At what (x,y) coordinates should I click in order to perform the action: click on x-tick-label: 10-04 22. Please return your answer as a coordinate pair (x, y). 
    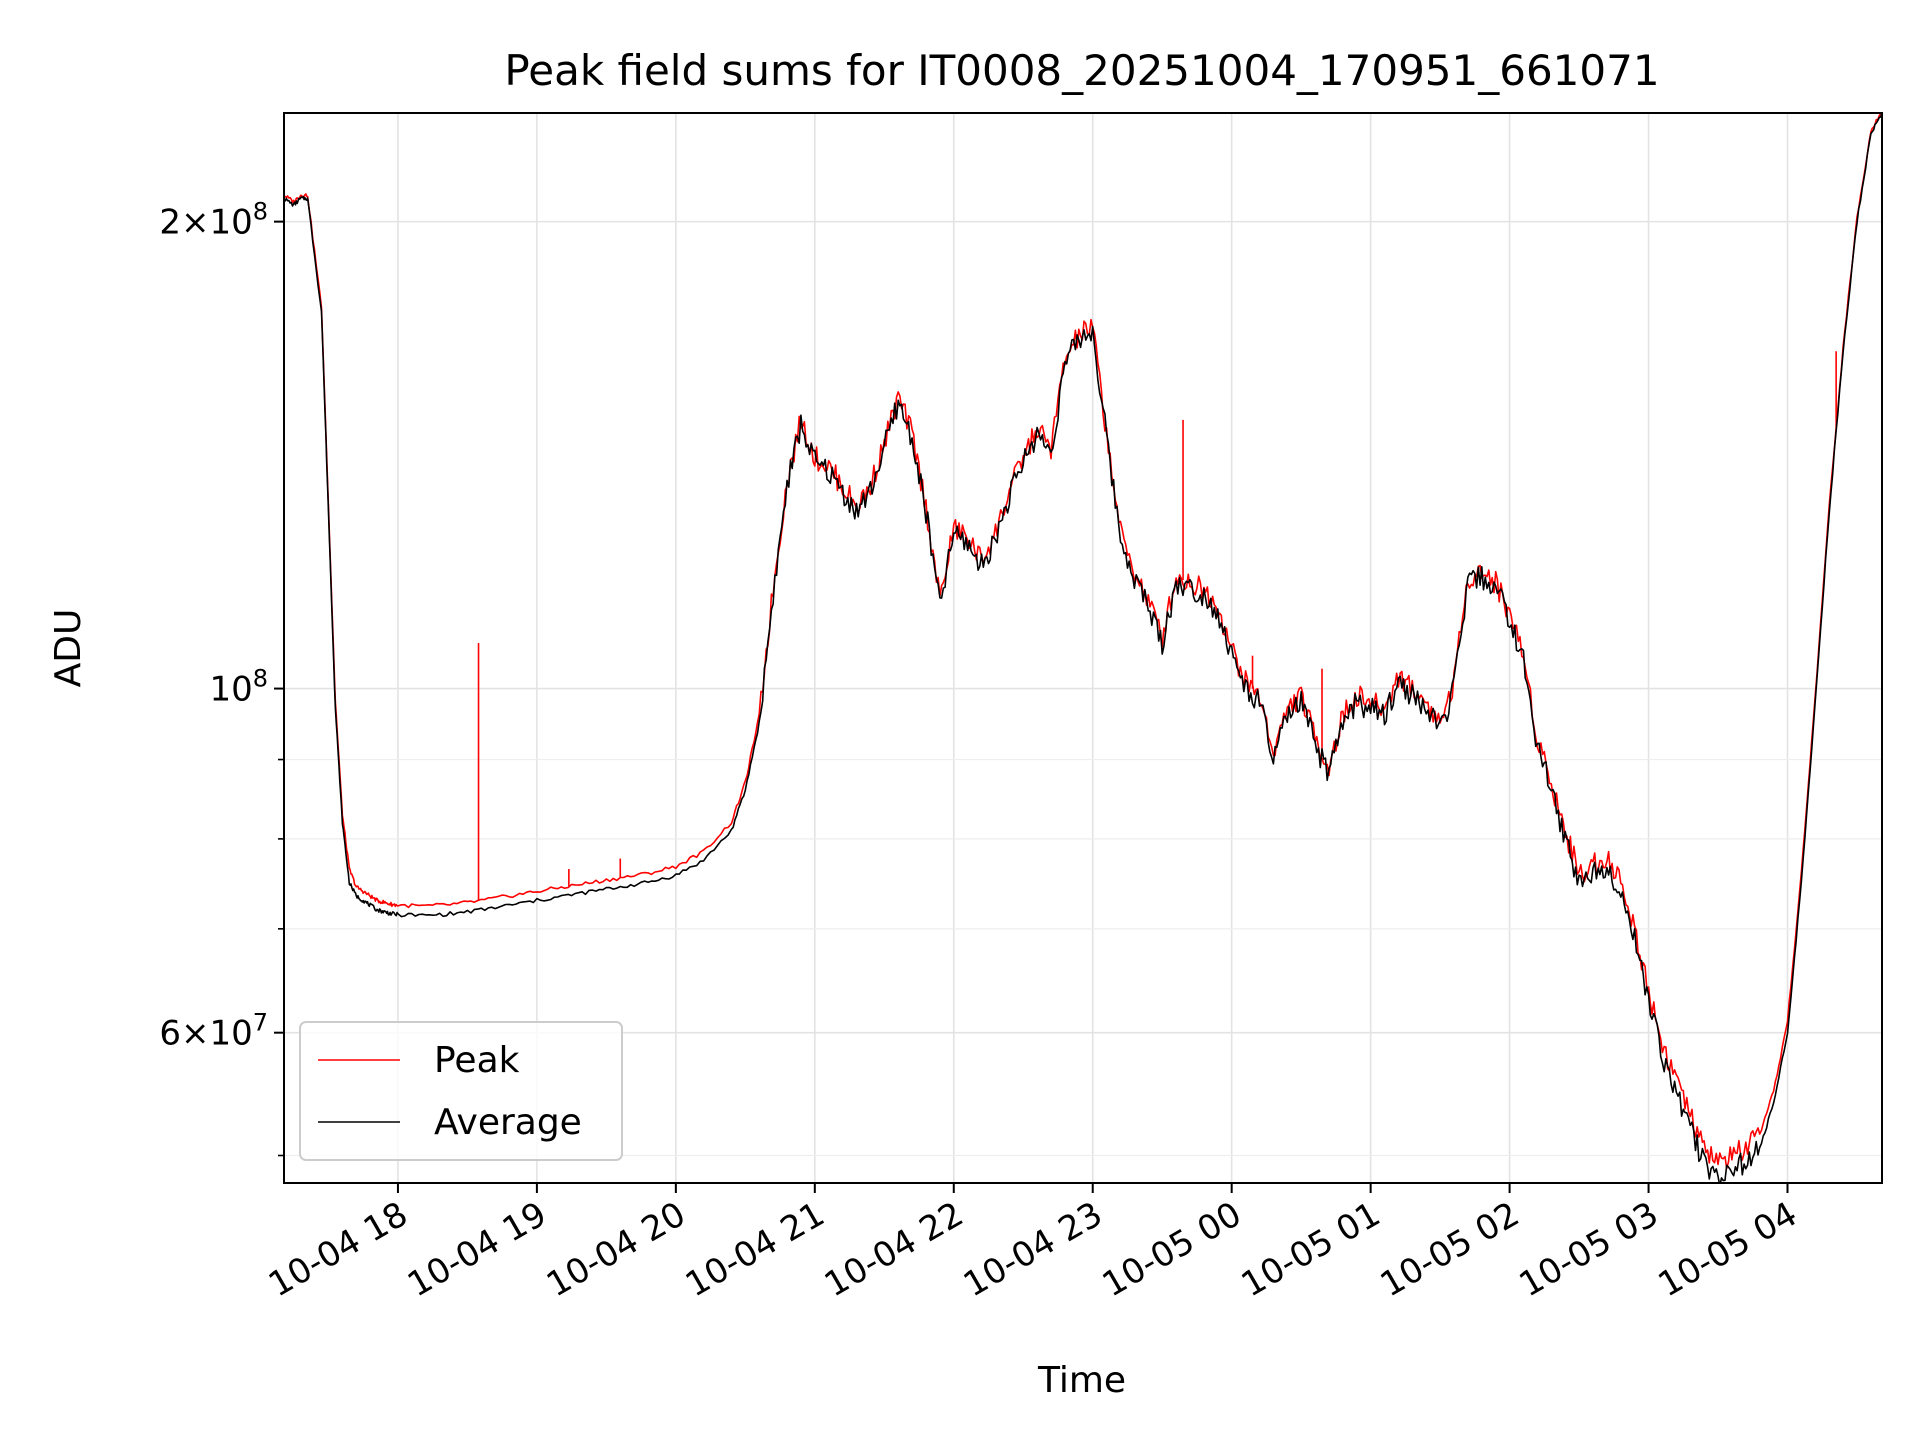
    Looking at the image, I should click on (894, 1249).